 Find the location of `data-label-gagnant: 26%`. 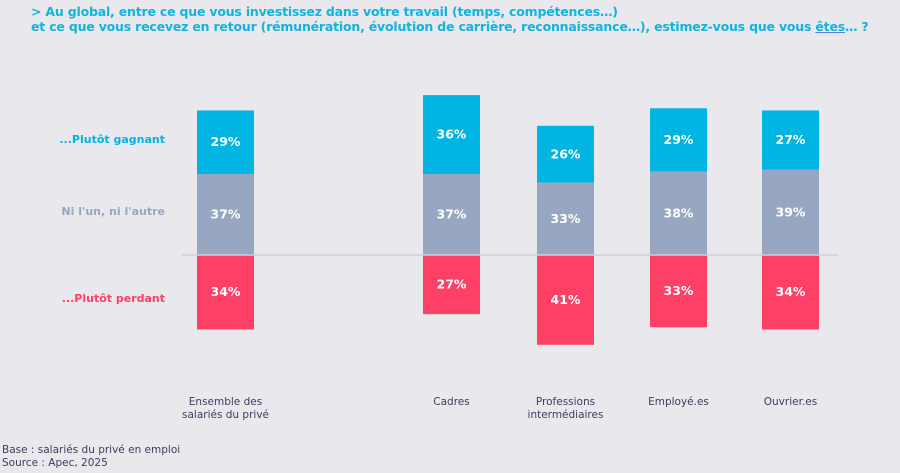

data-label-gagnant: 26% is located at coordinates (566, 153).